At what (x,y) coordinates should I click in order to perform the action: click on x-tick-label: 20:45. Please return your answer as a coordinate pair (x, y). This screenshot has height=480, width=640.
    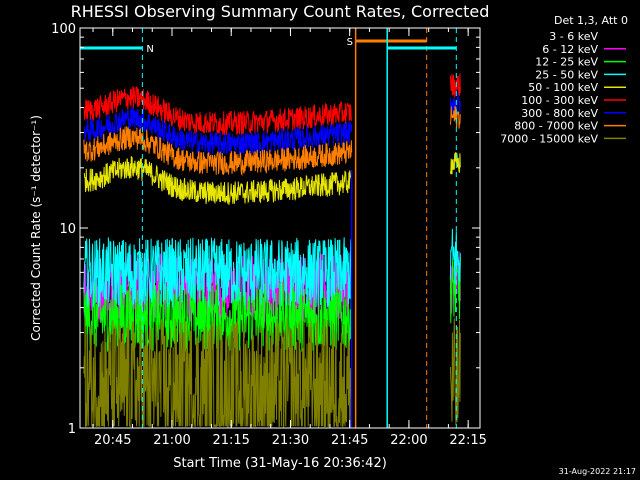
    Looking at the image, I should click on (112, 440).